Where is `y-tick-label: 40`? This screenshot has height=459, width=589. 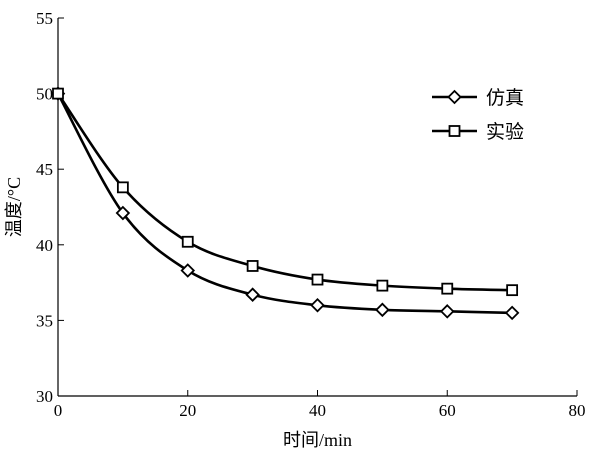 y-tick-label: 40 is located at coordinates (44, 245).